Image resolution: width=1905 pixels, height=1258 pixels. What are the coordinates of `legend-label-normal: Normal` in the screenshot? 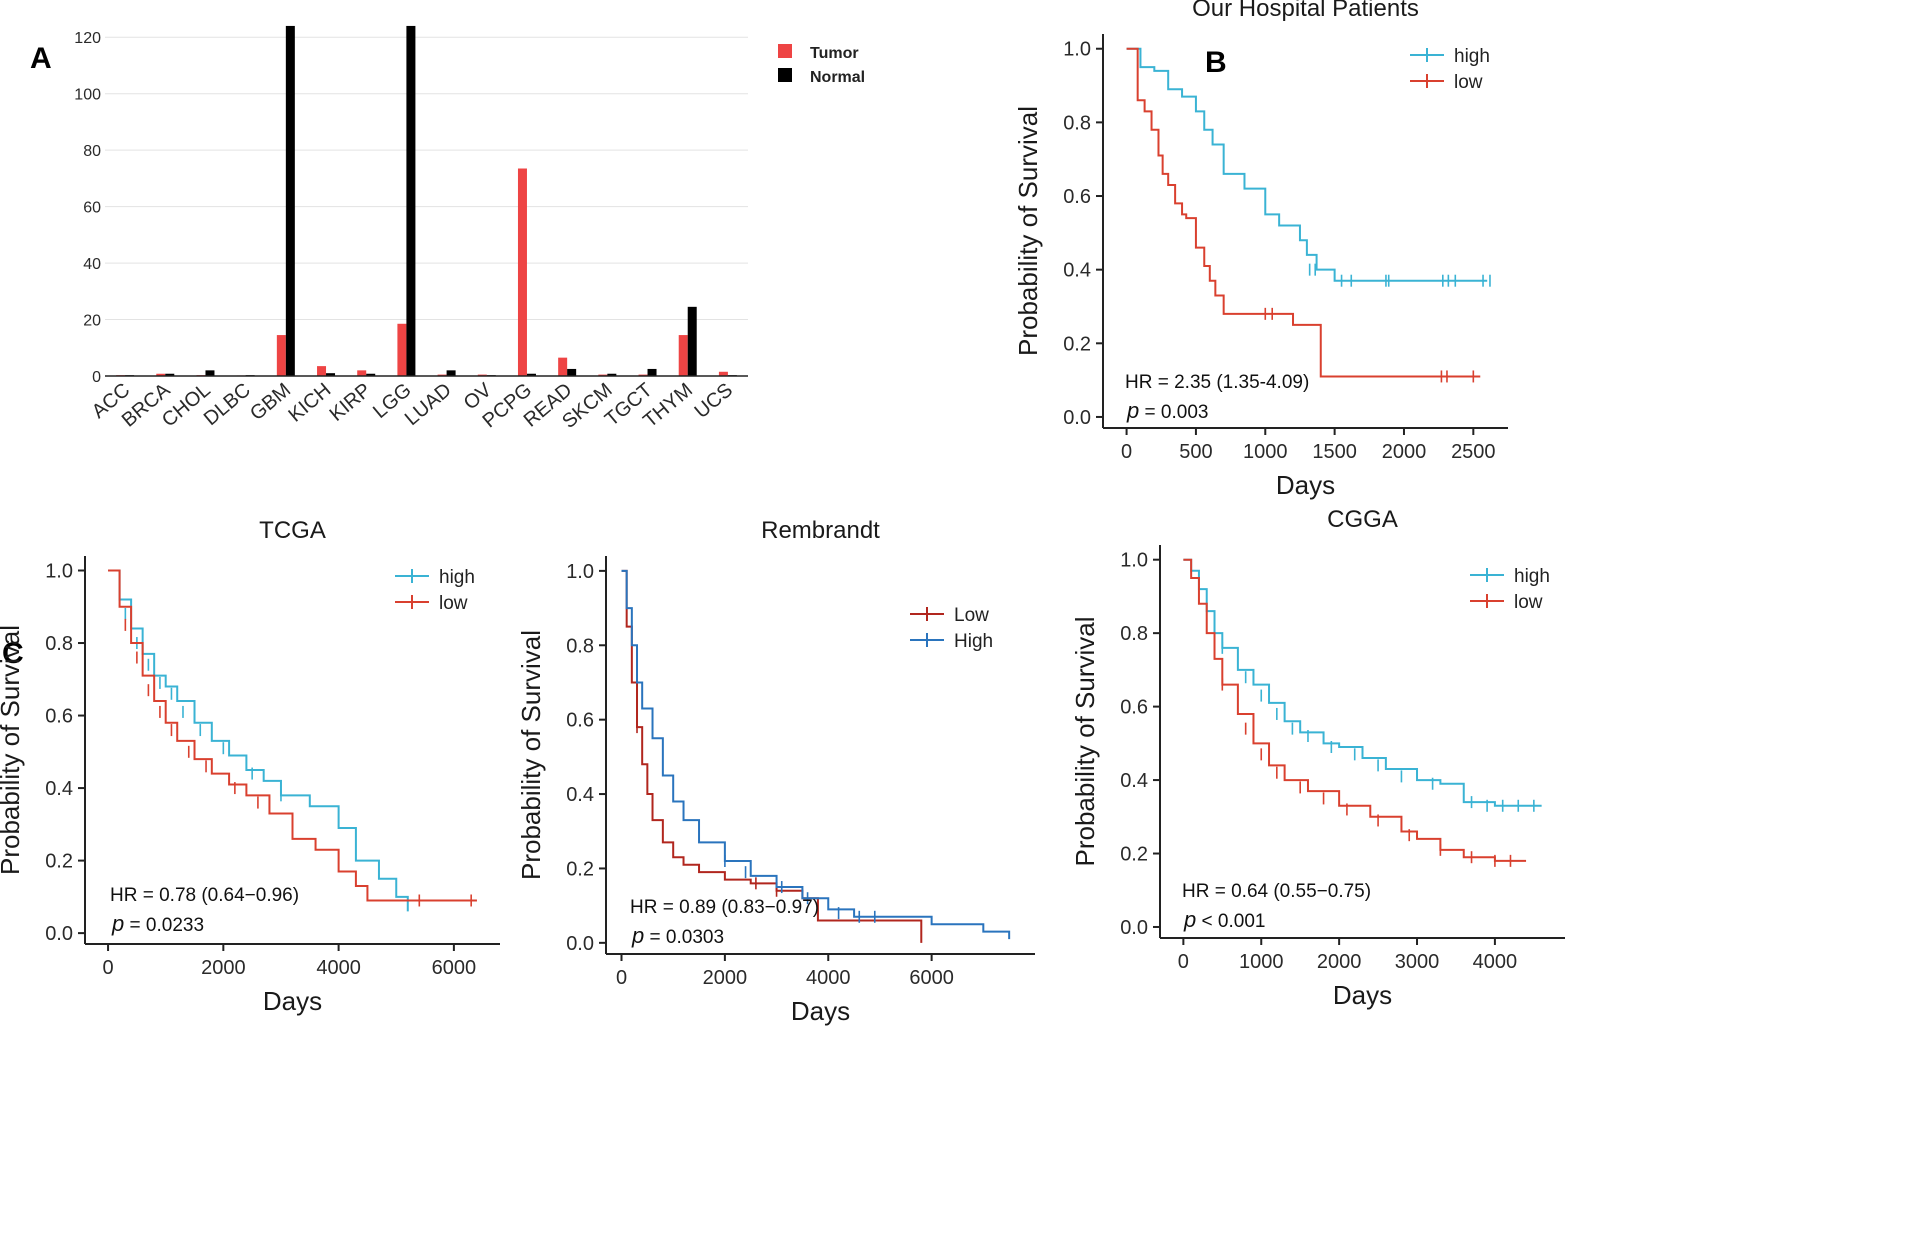 It's located at (837, 77).